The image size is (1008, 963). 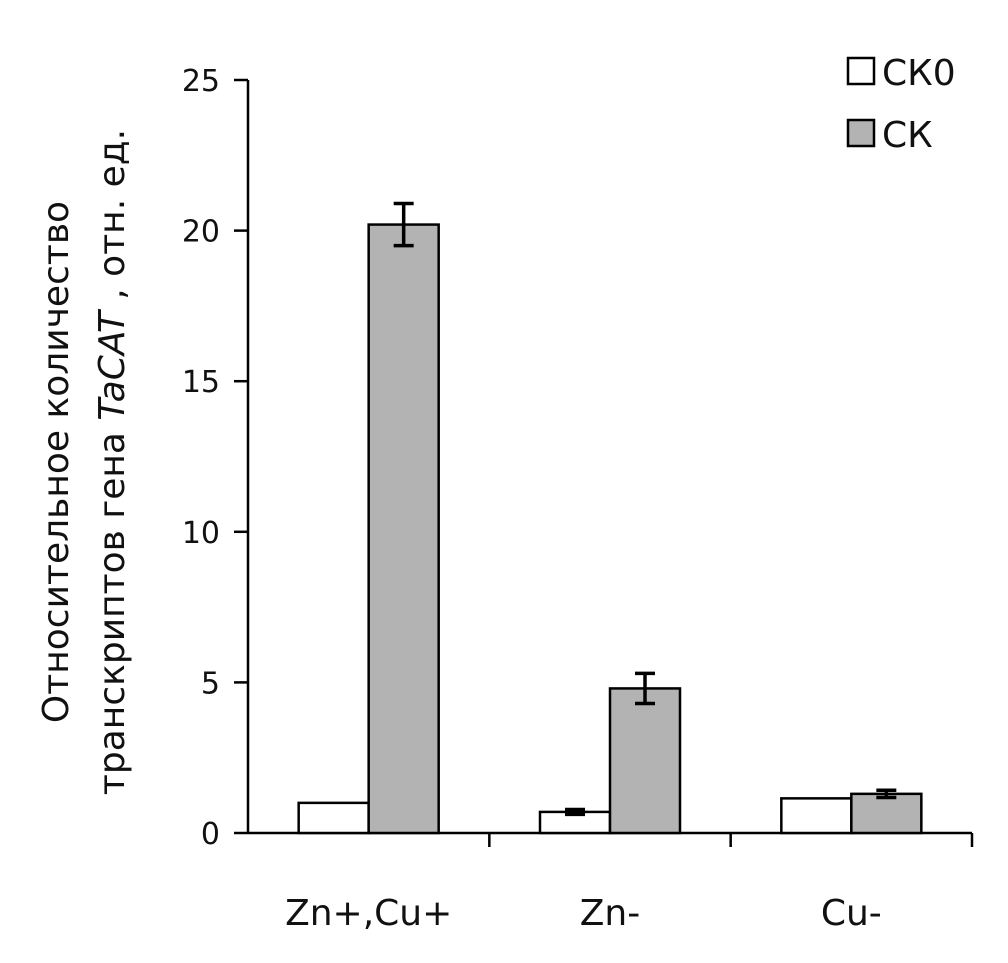 I want to click on category-label: Cu-, so click(x=851, y=913).